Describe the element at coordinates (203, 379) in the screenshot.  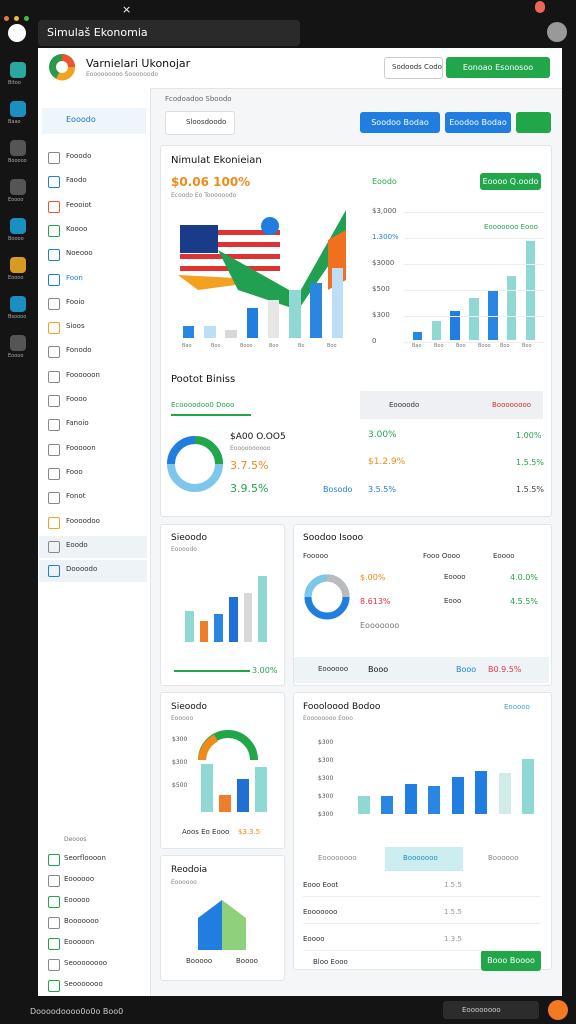
I see `business-title: Pootot Biniss` at that location.